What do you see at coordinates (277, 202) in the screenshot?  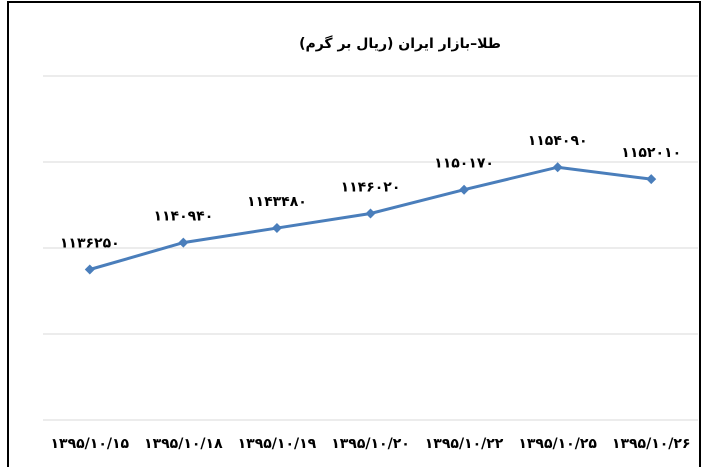 I see `data-label: ۱۱۴۳۴۸۰` at bounding box center [277, 202].